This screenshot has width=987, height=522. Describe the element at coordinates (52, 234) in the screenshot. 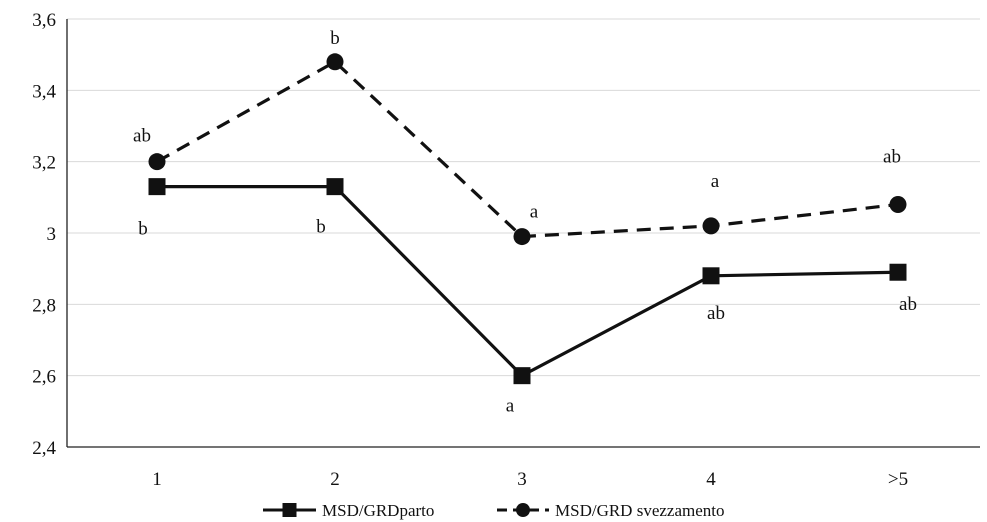

I see `y-tick-label: 3` at that location.